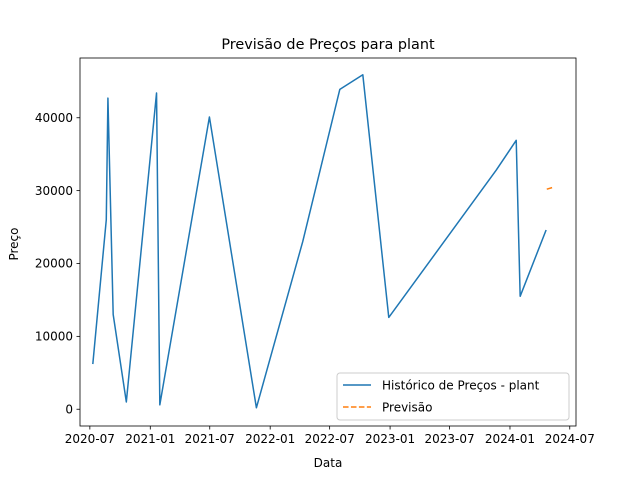 Image resolution: width=640 pixels, height=480 pixels. Describe the element at coordinates (328, 463) in the screenshot. I see `x-axis-label: Data` at that location.